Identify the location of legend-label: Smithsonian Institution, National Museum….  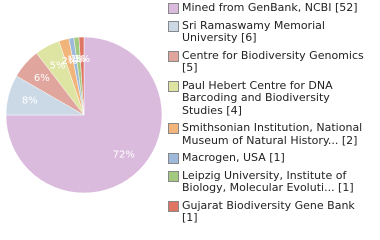
(272, 134).